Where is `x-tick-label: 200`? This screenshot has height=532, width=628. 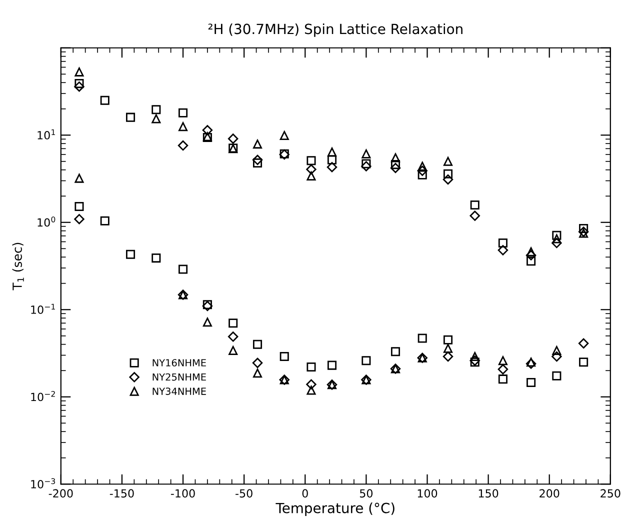
x-tick-label: 200 is located at coordinates (550, 493).